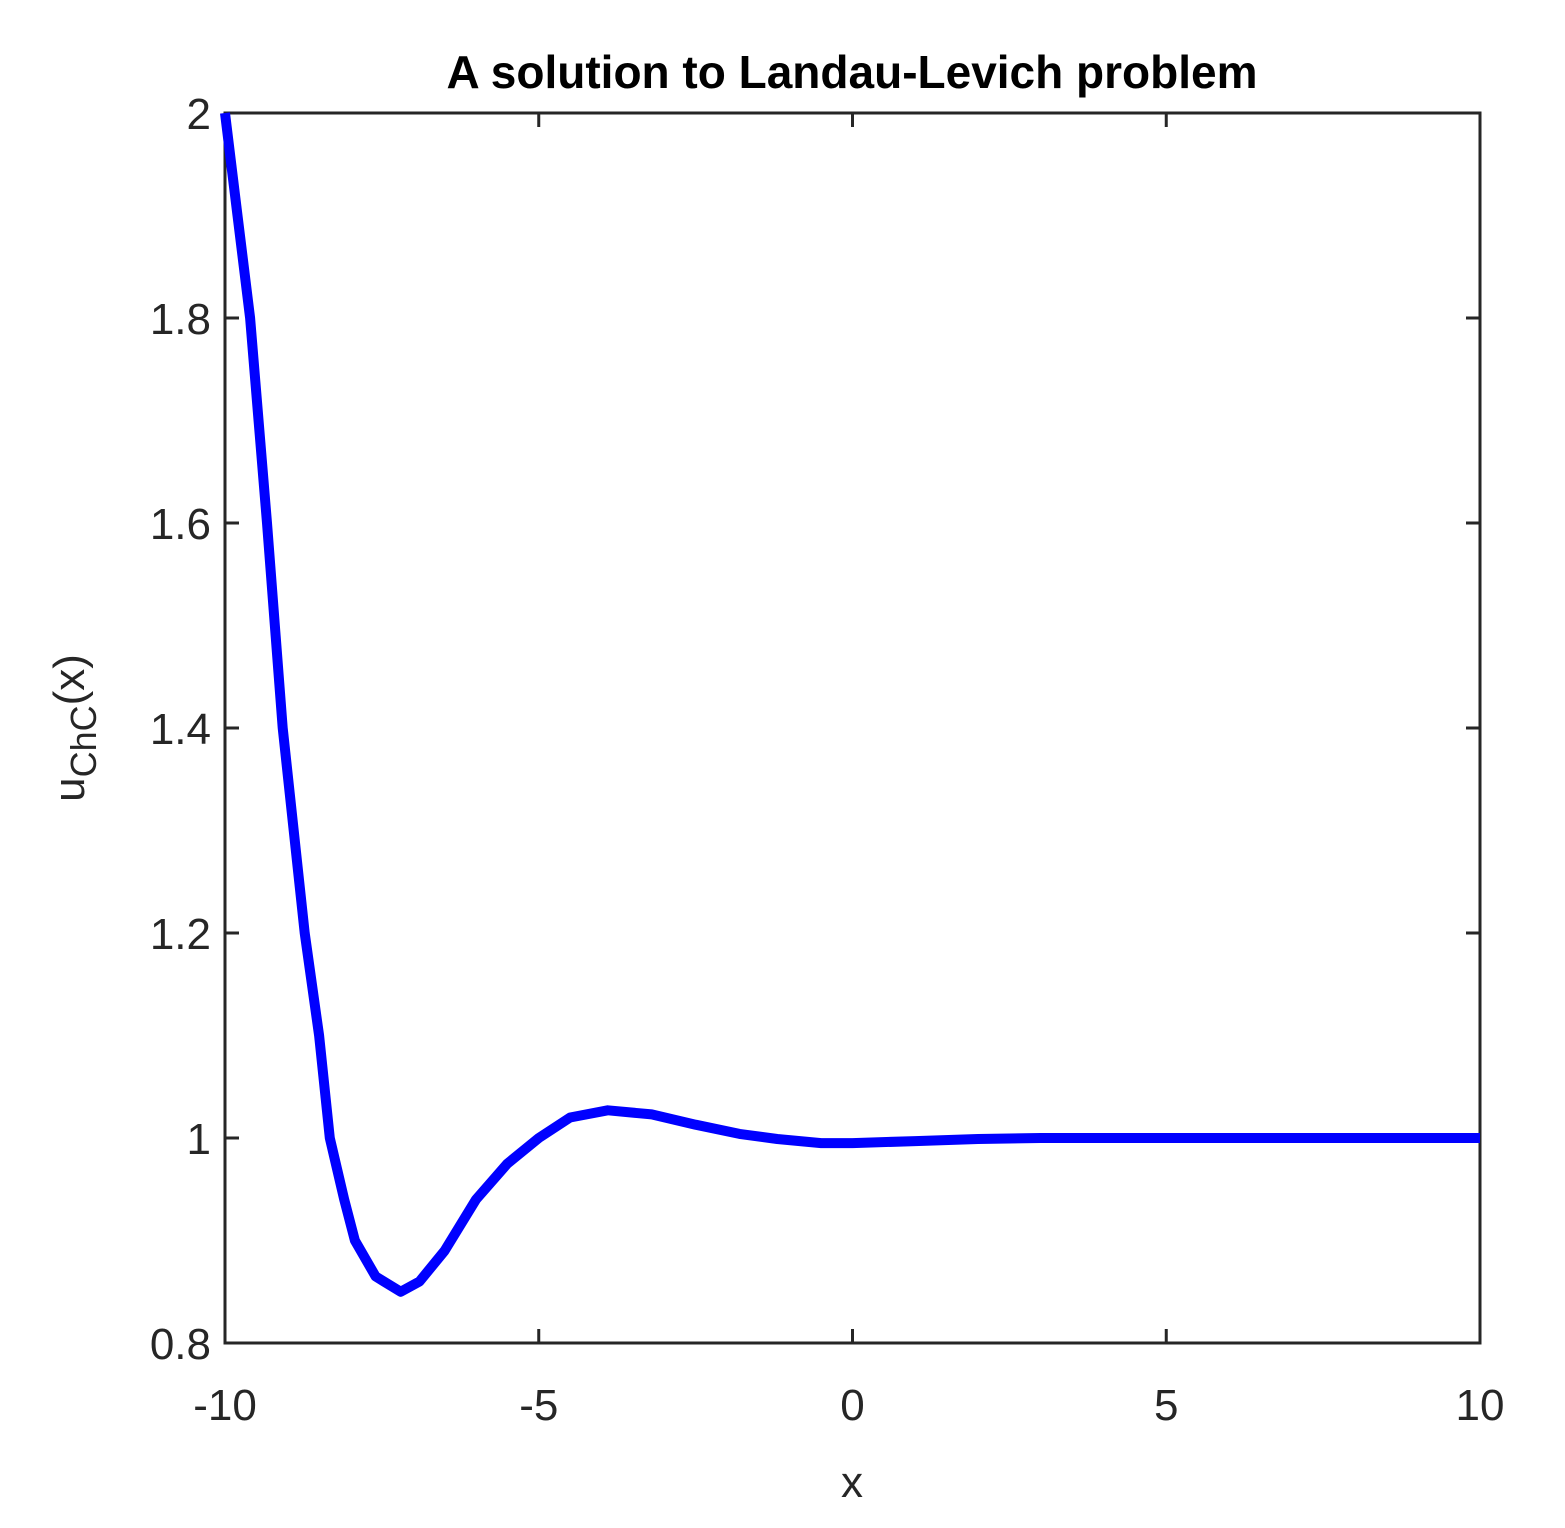  I want to click on y-label-base: u, so click(69, 789).